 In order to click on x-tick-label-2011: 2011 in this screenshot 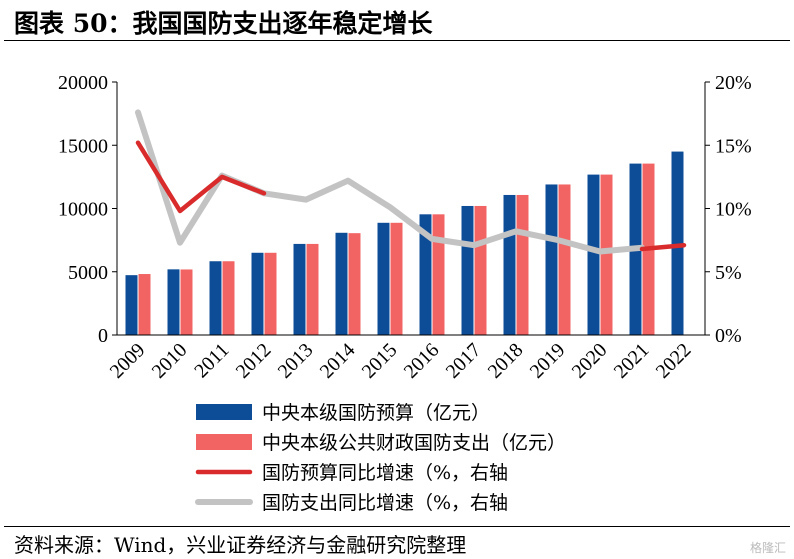, I will do `click(211, 360)`.